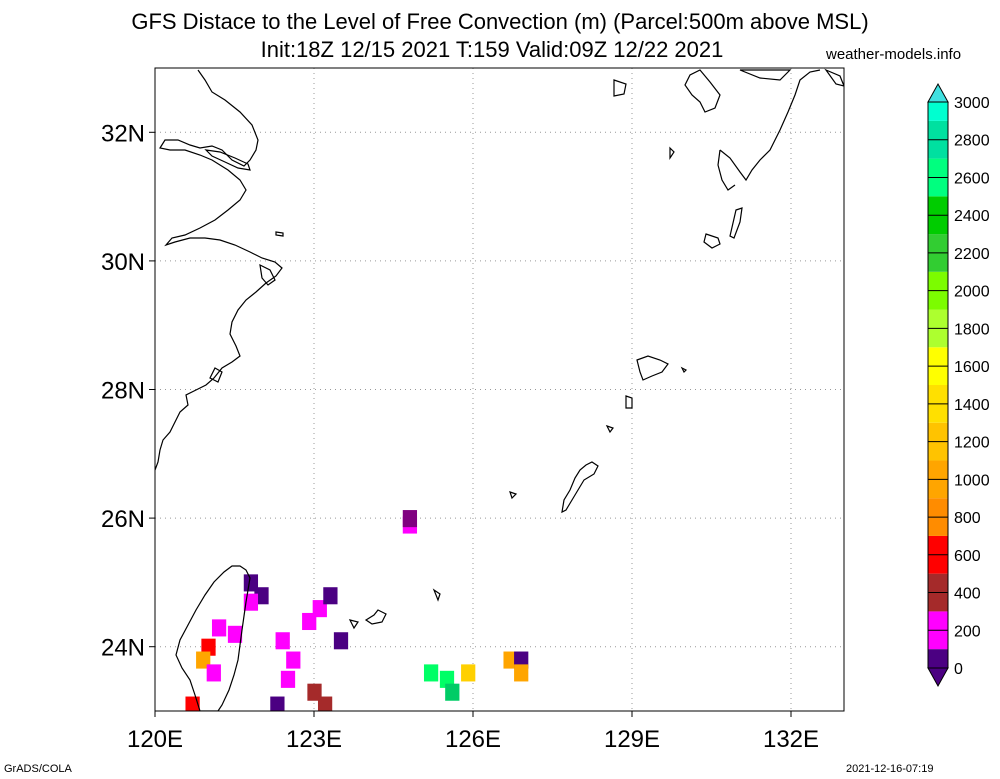 The width and height of the screenshot is (1000, 779). I want to click on colorbar-label: 2600, so click(972, 178).